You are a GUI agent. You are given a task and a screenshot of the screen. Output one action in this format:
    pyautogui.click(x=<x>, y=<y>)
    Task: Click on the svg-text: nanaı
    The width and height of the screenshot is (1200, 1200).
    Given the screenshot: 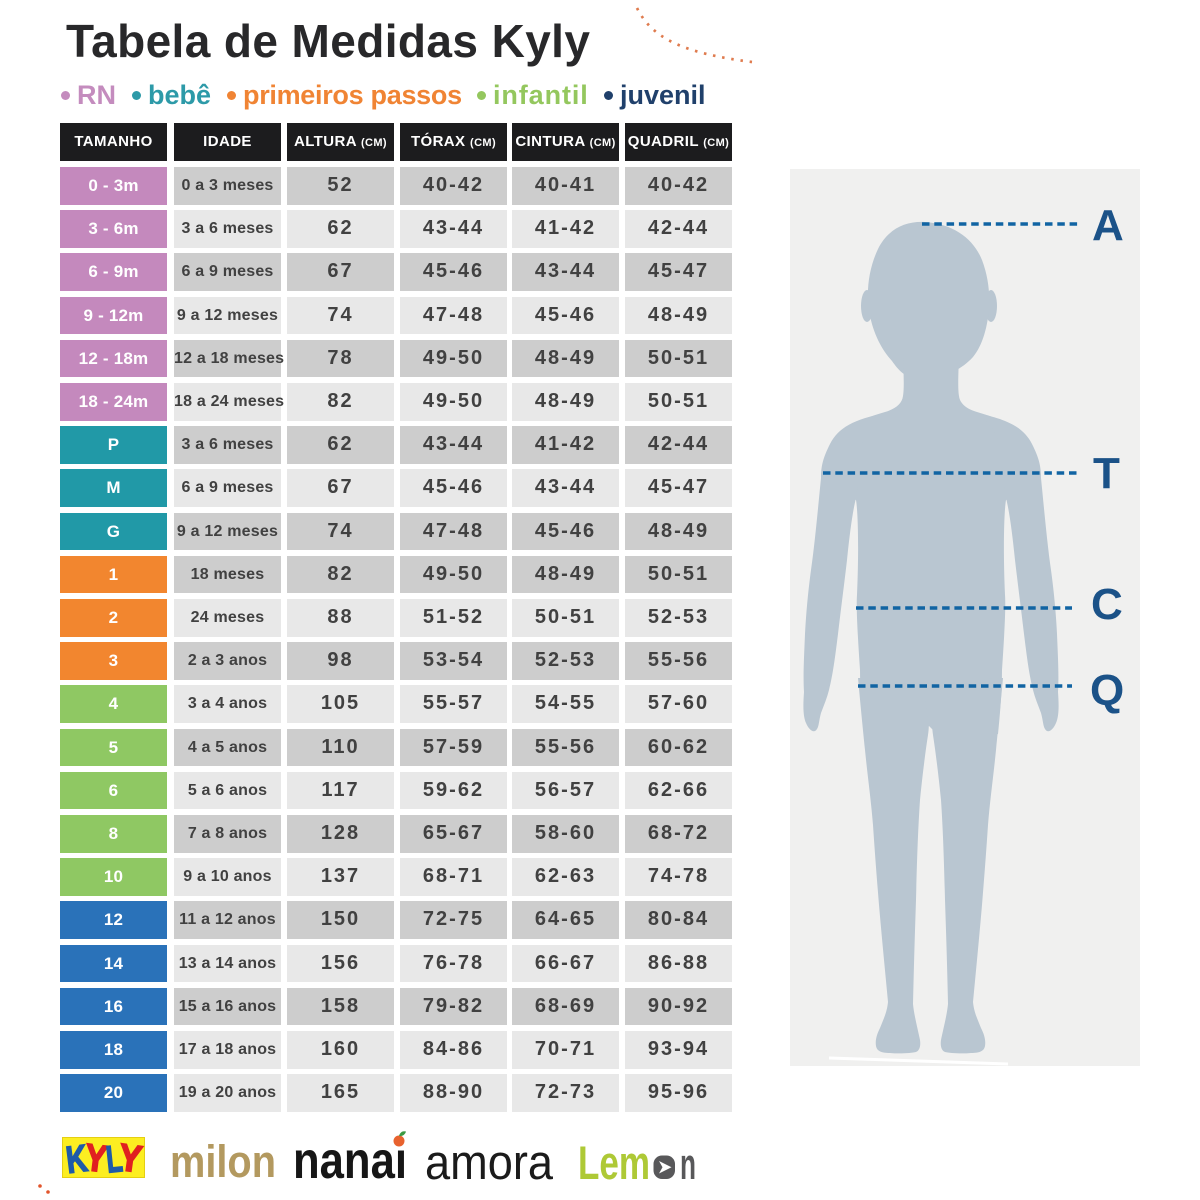 What is the action you would take?
    pyautogui.click(x=350, y=1161)
    